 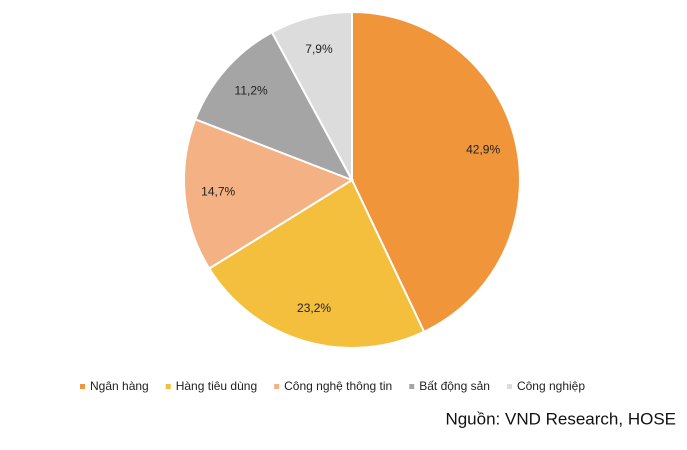 What do you see at coordinates (560, 418) in the screenshot?
I see `source-note: Nguồn: VND Research, HOSE` at bounding box center [560, 418].